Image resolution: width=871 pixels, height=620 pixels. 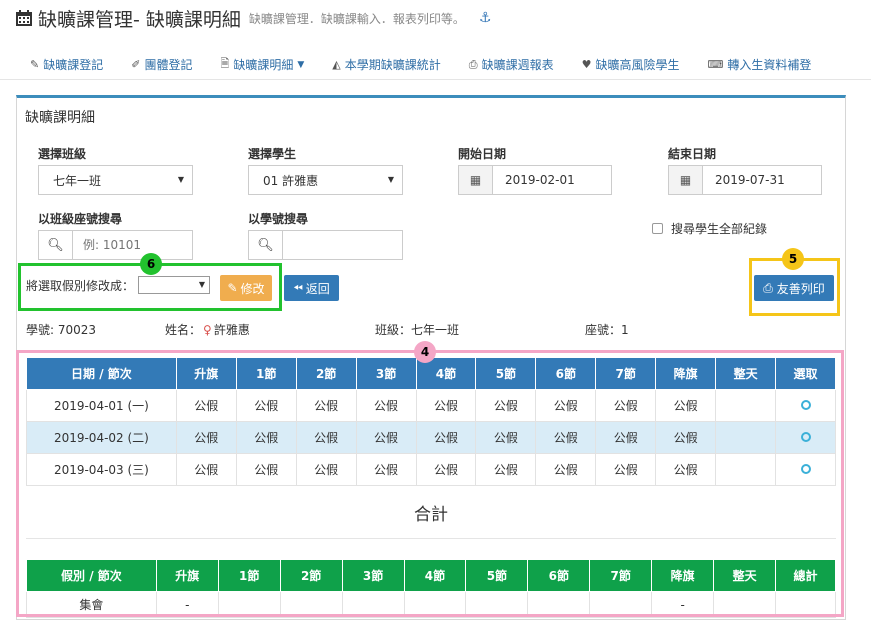 I want to click on checkbox-box, so click(x=657, y=228).